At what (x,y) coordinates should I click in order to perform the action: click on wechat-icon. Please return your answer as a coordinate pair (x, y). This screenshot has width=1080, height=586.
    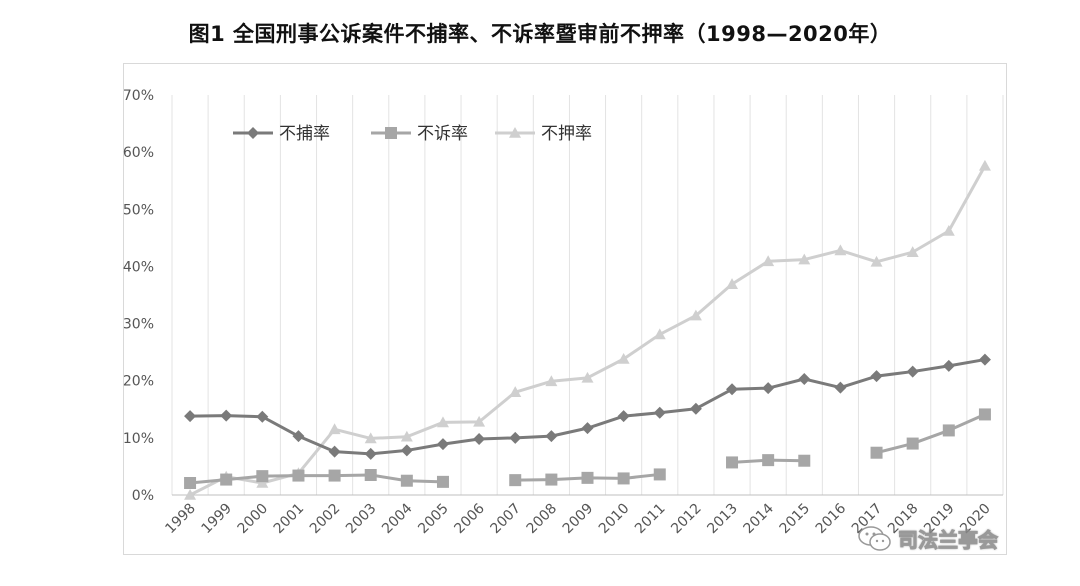
    Looking at the image, I should click on (875, 539).